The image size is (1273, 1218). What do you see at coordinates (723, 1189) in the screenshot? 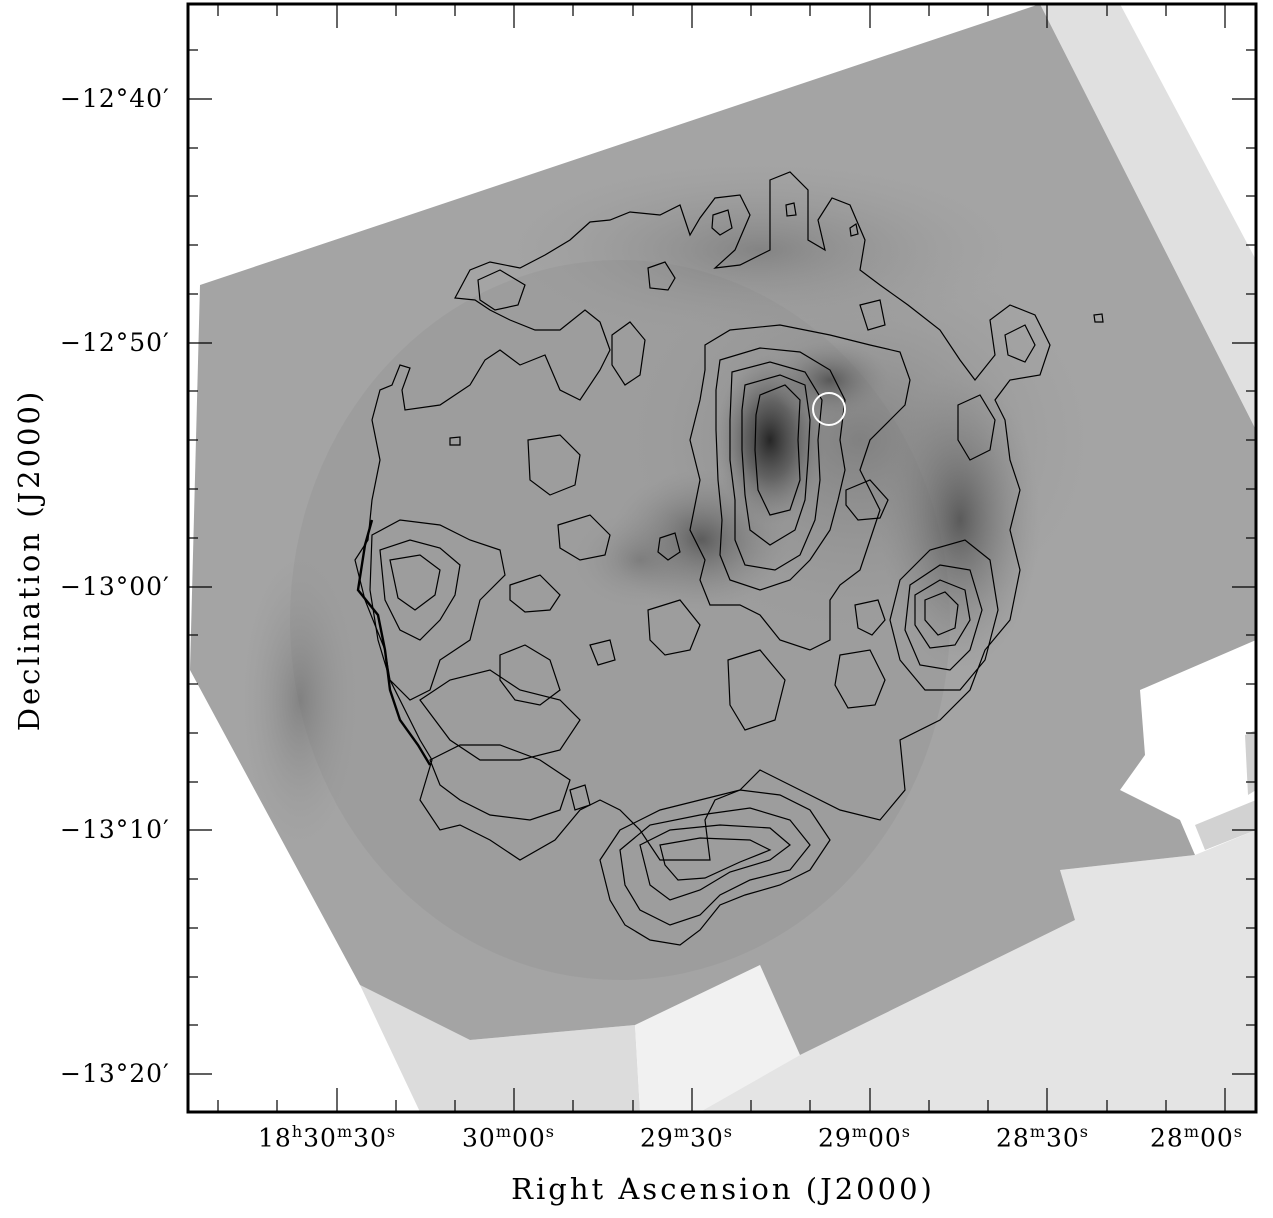
I see `x-axis-label: Right Ascension (J2000)` at bounding box center [723, 1189].